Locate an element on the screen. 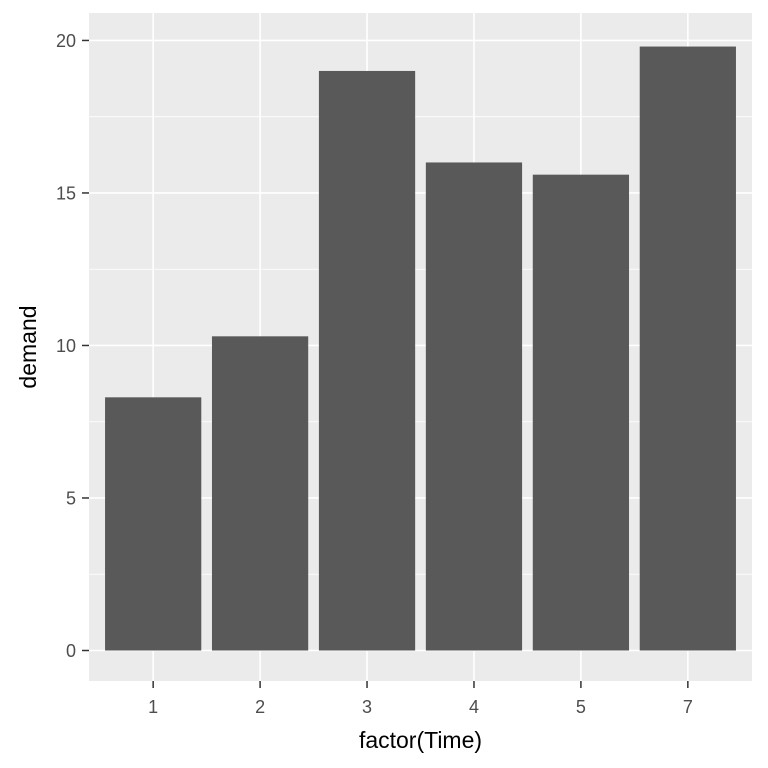 Image resolution: width=768 pixels, height=768 pixels. y-tick-label: 5 is located at coordinates (71, 498).